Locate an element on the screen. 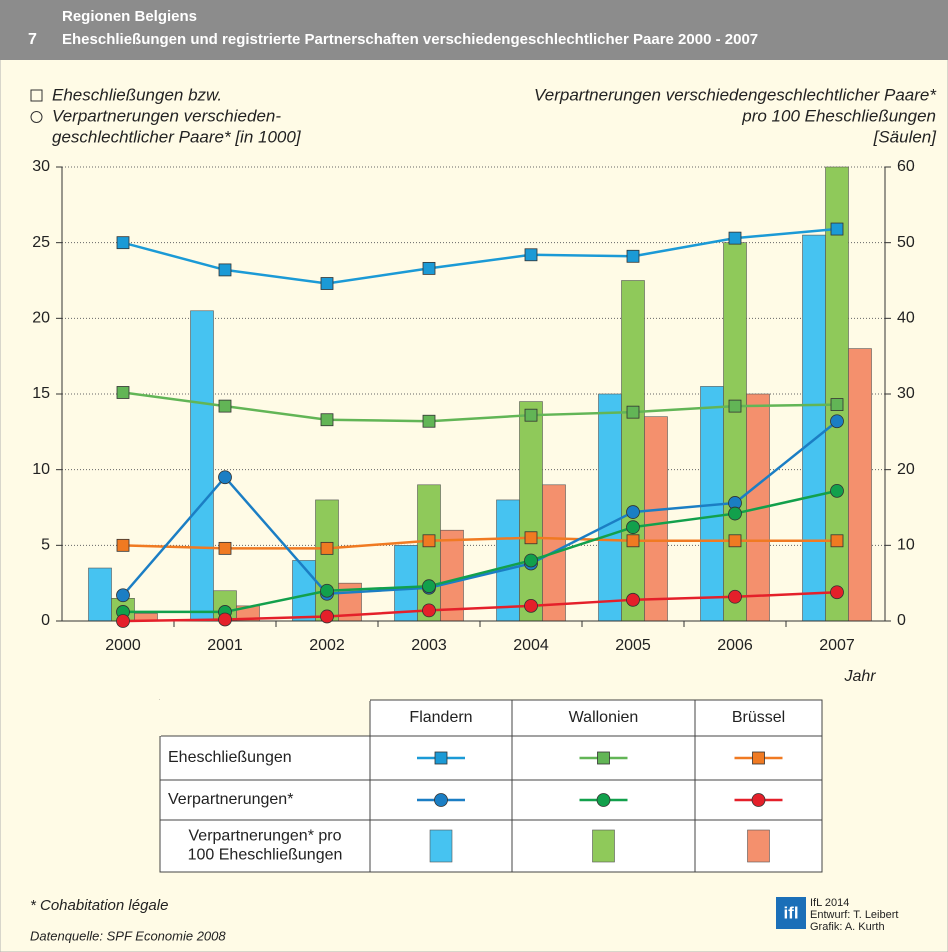  y2-axis-label: pro 100 Eheschließungen is located at coordinates (838, 115).